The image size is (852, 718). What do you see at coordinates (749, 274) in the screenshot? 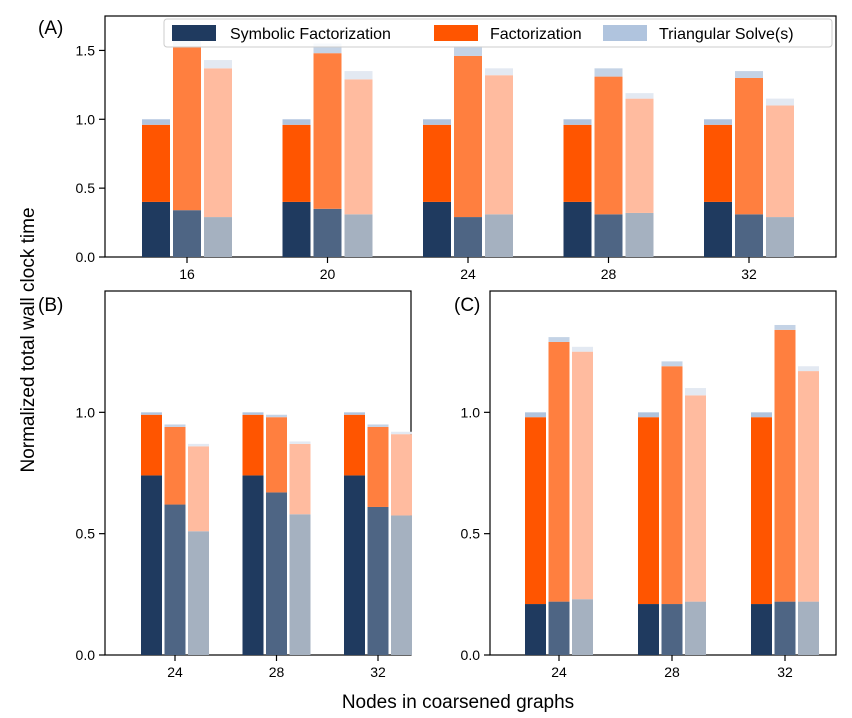
I see `panel-a-xtick-label: 32` at bounding box center [749, 274].